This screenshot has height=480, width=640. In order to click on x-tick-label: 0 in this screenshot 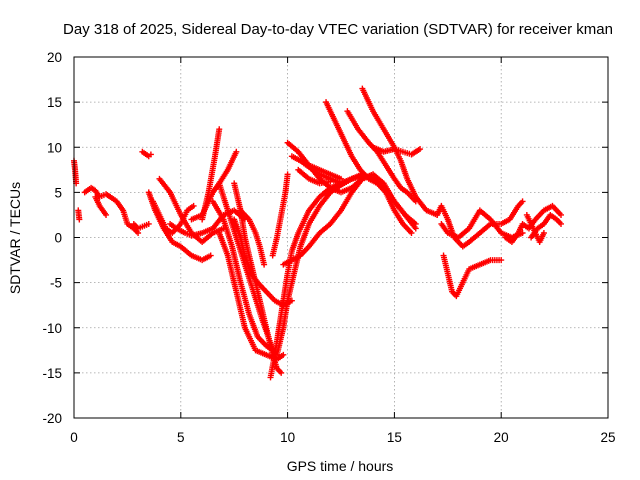, I will do `click(74, 437)`.